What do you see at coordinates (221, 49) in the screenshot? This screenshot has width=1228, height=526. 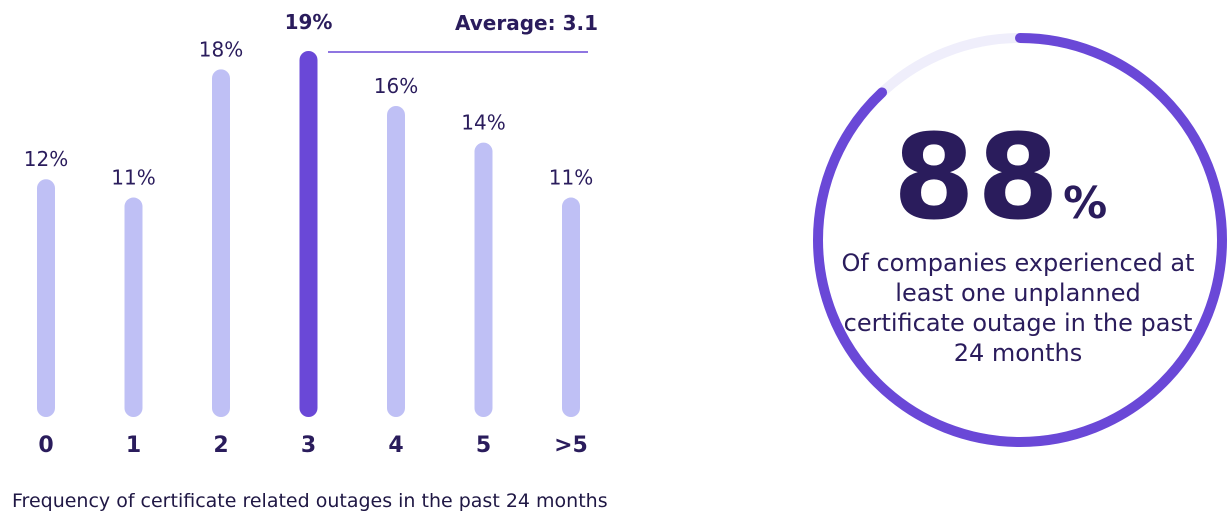 I see `bar-value-label-2: 18%` at bounding box center [221, 49].